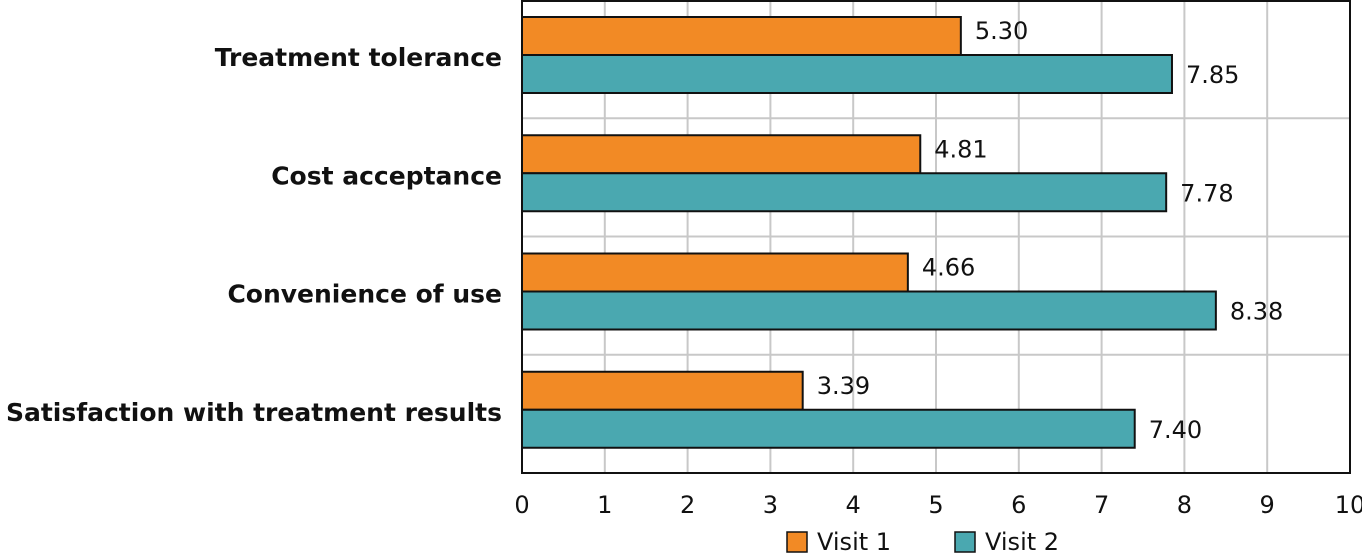  Describe the element at coordinates (853, 505) in the screenshot. I see `x-tick-label: 4` at that location.